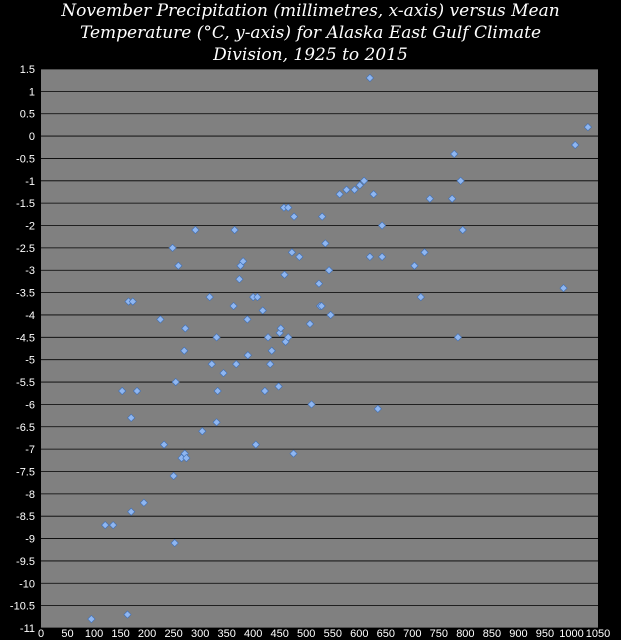 The width and height of the screenshot is (621, 640). Describe the element at coordinates (25, 562) in the screenshot. I see `y-tick-label: -9.5` at that location.